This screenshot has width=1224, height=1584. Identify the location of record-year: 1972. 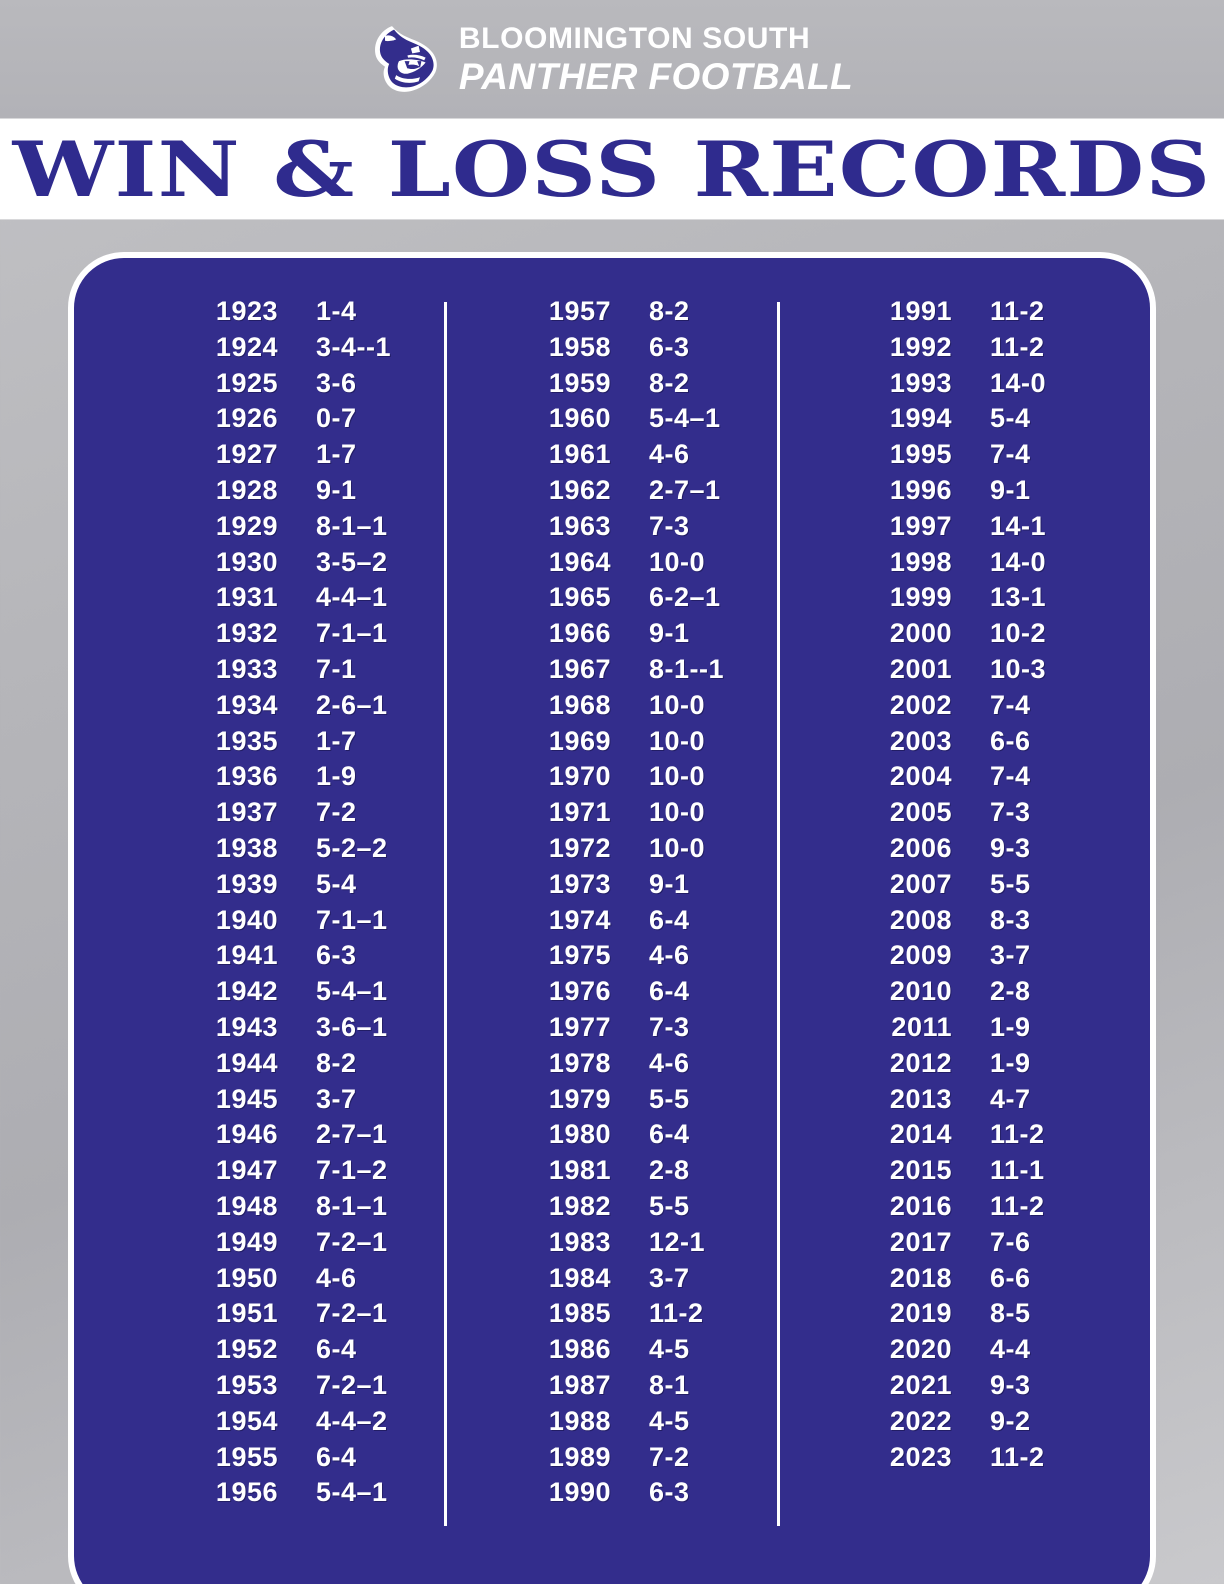
(579, 847).